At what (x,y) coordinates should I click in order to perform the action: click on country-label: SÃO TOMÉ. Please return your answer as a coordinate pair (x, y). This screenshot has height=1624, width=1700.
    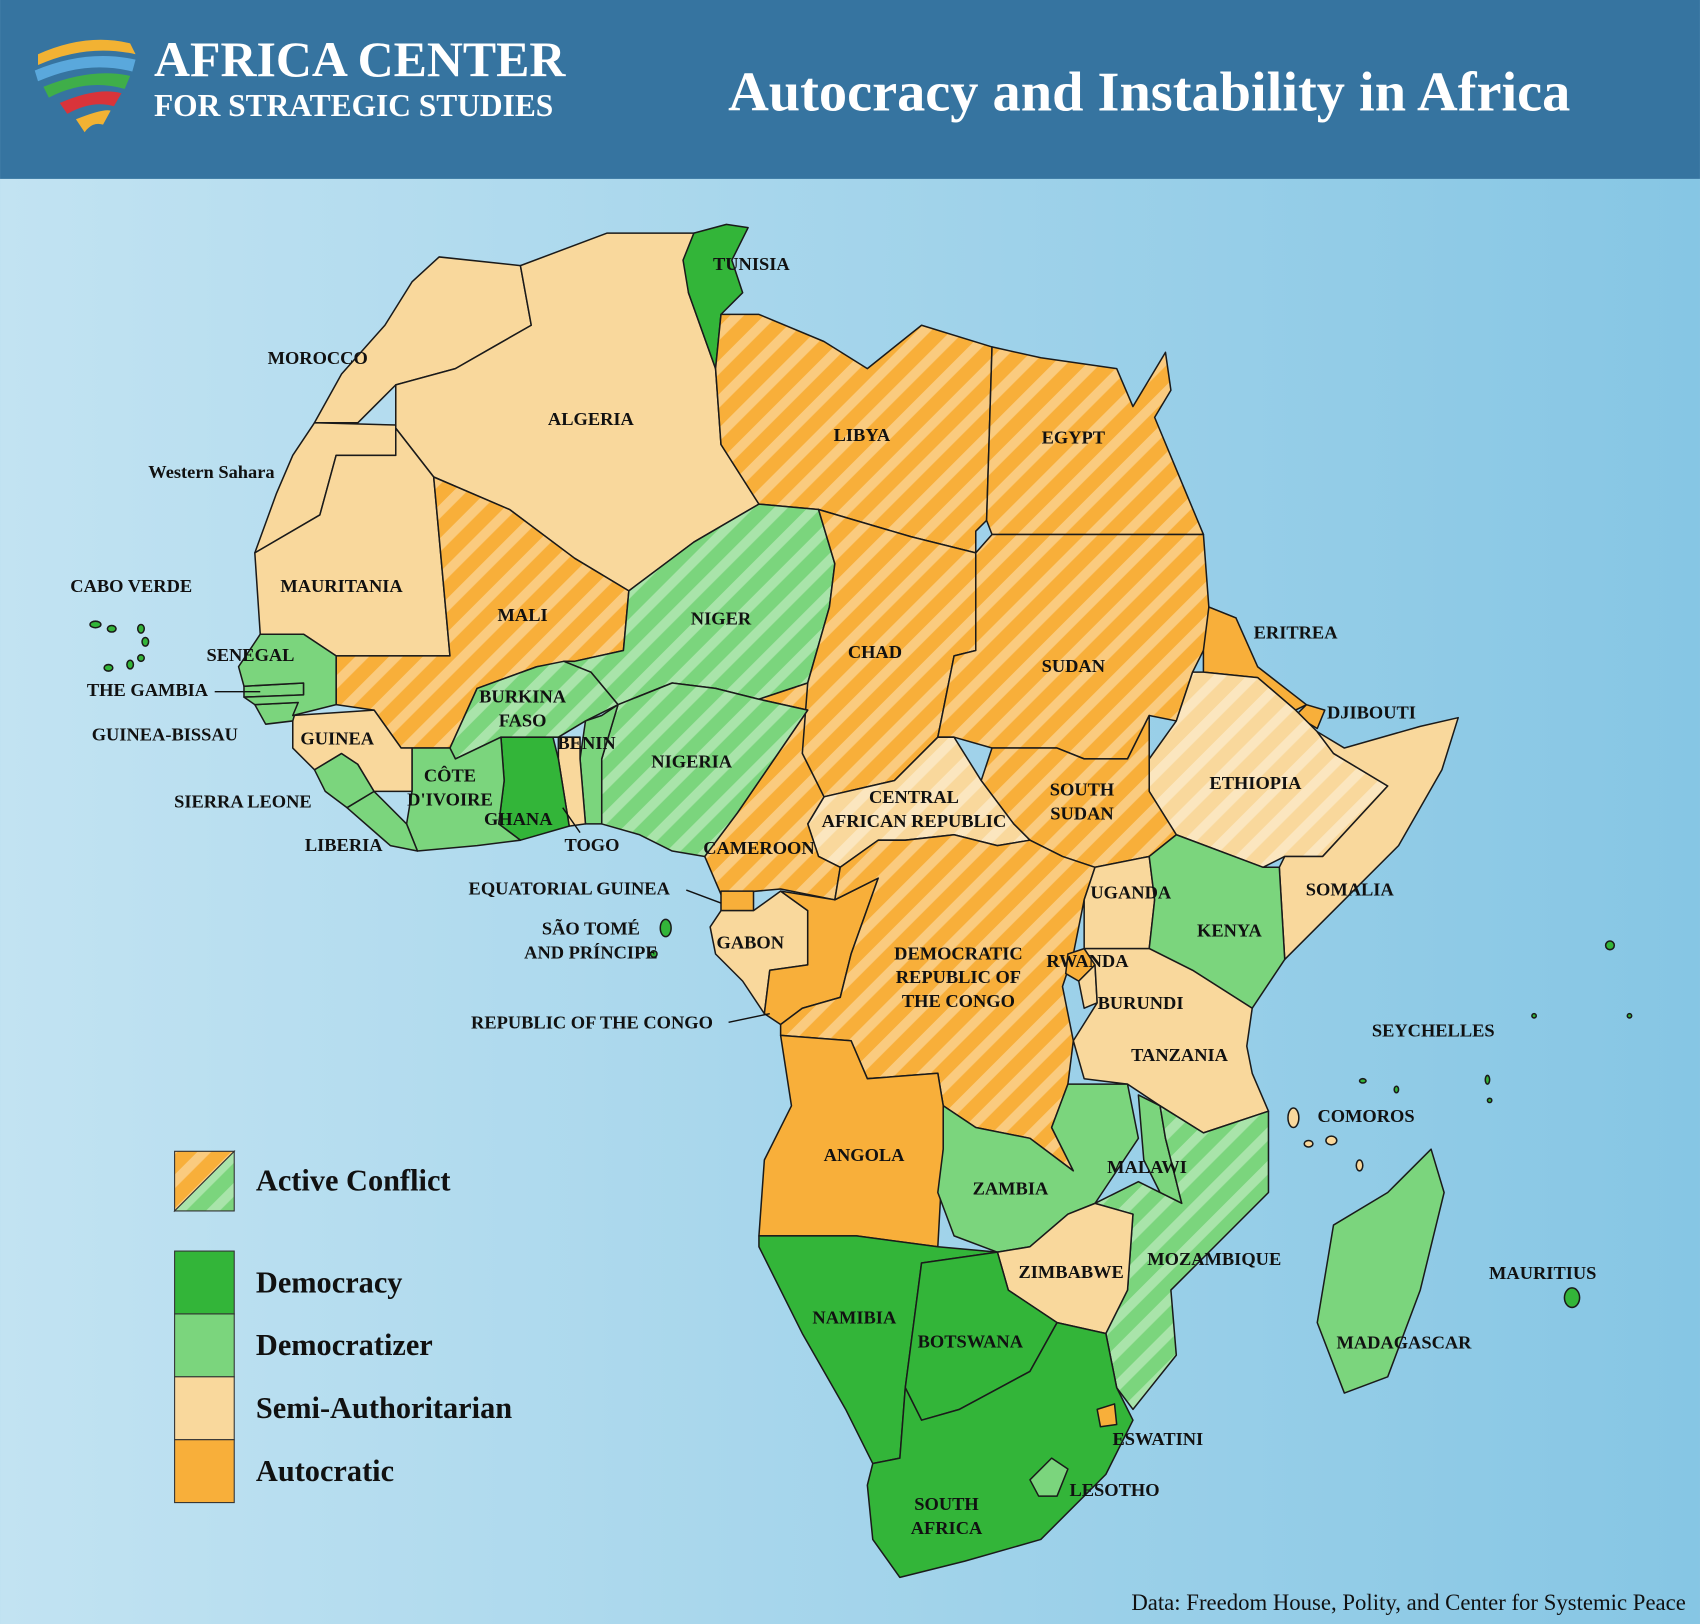
    Looking at the image, I should click on (591, 927).